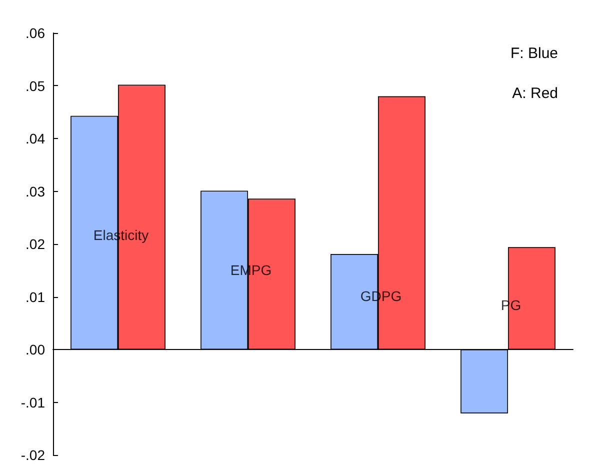 This screenshot has width=594, height=475. Describe the element at coordinates (36, 191) in the screenshot. I see `y-tick-label: .03` at that location.